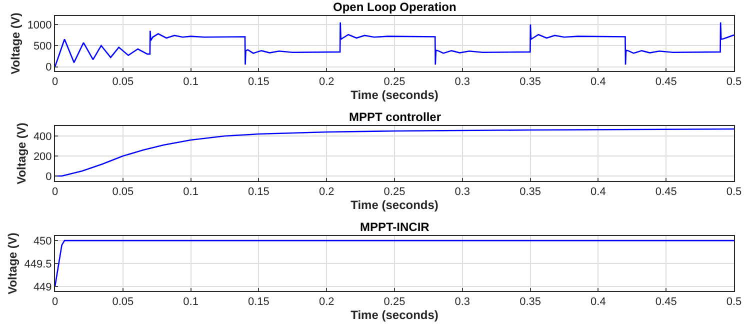 This screenshot has height=331, width=754. I want to click on chart-title: MPPT controller, so click(395, 117).